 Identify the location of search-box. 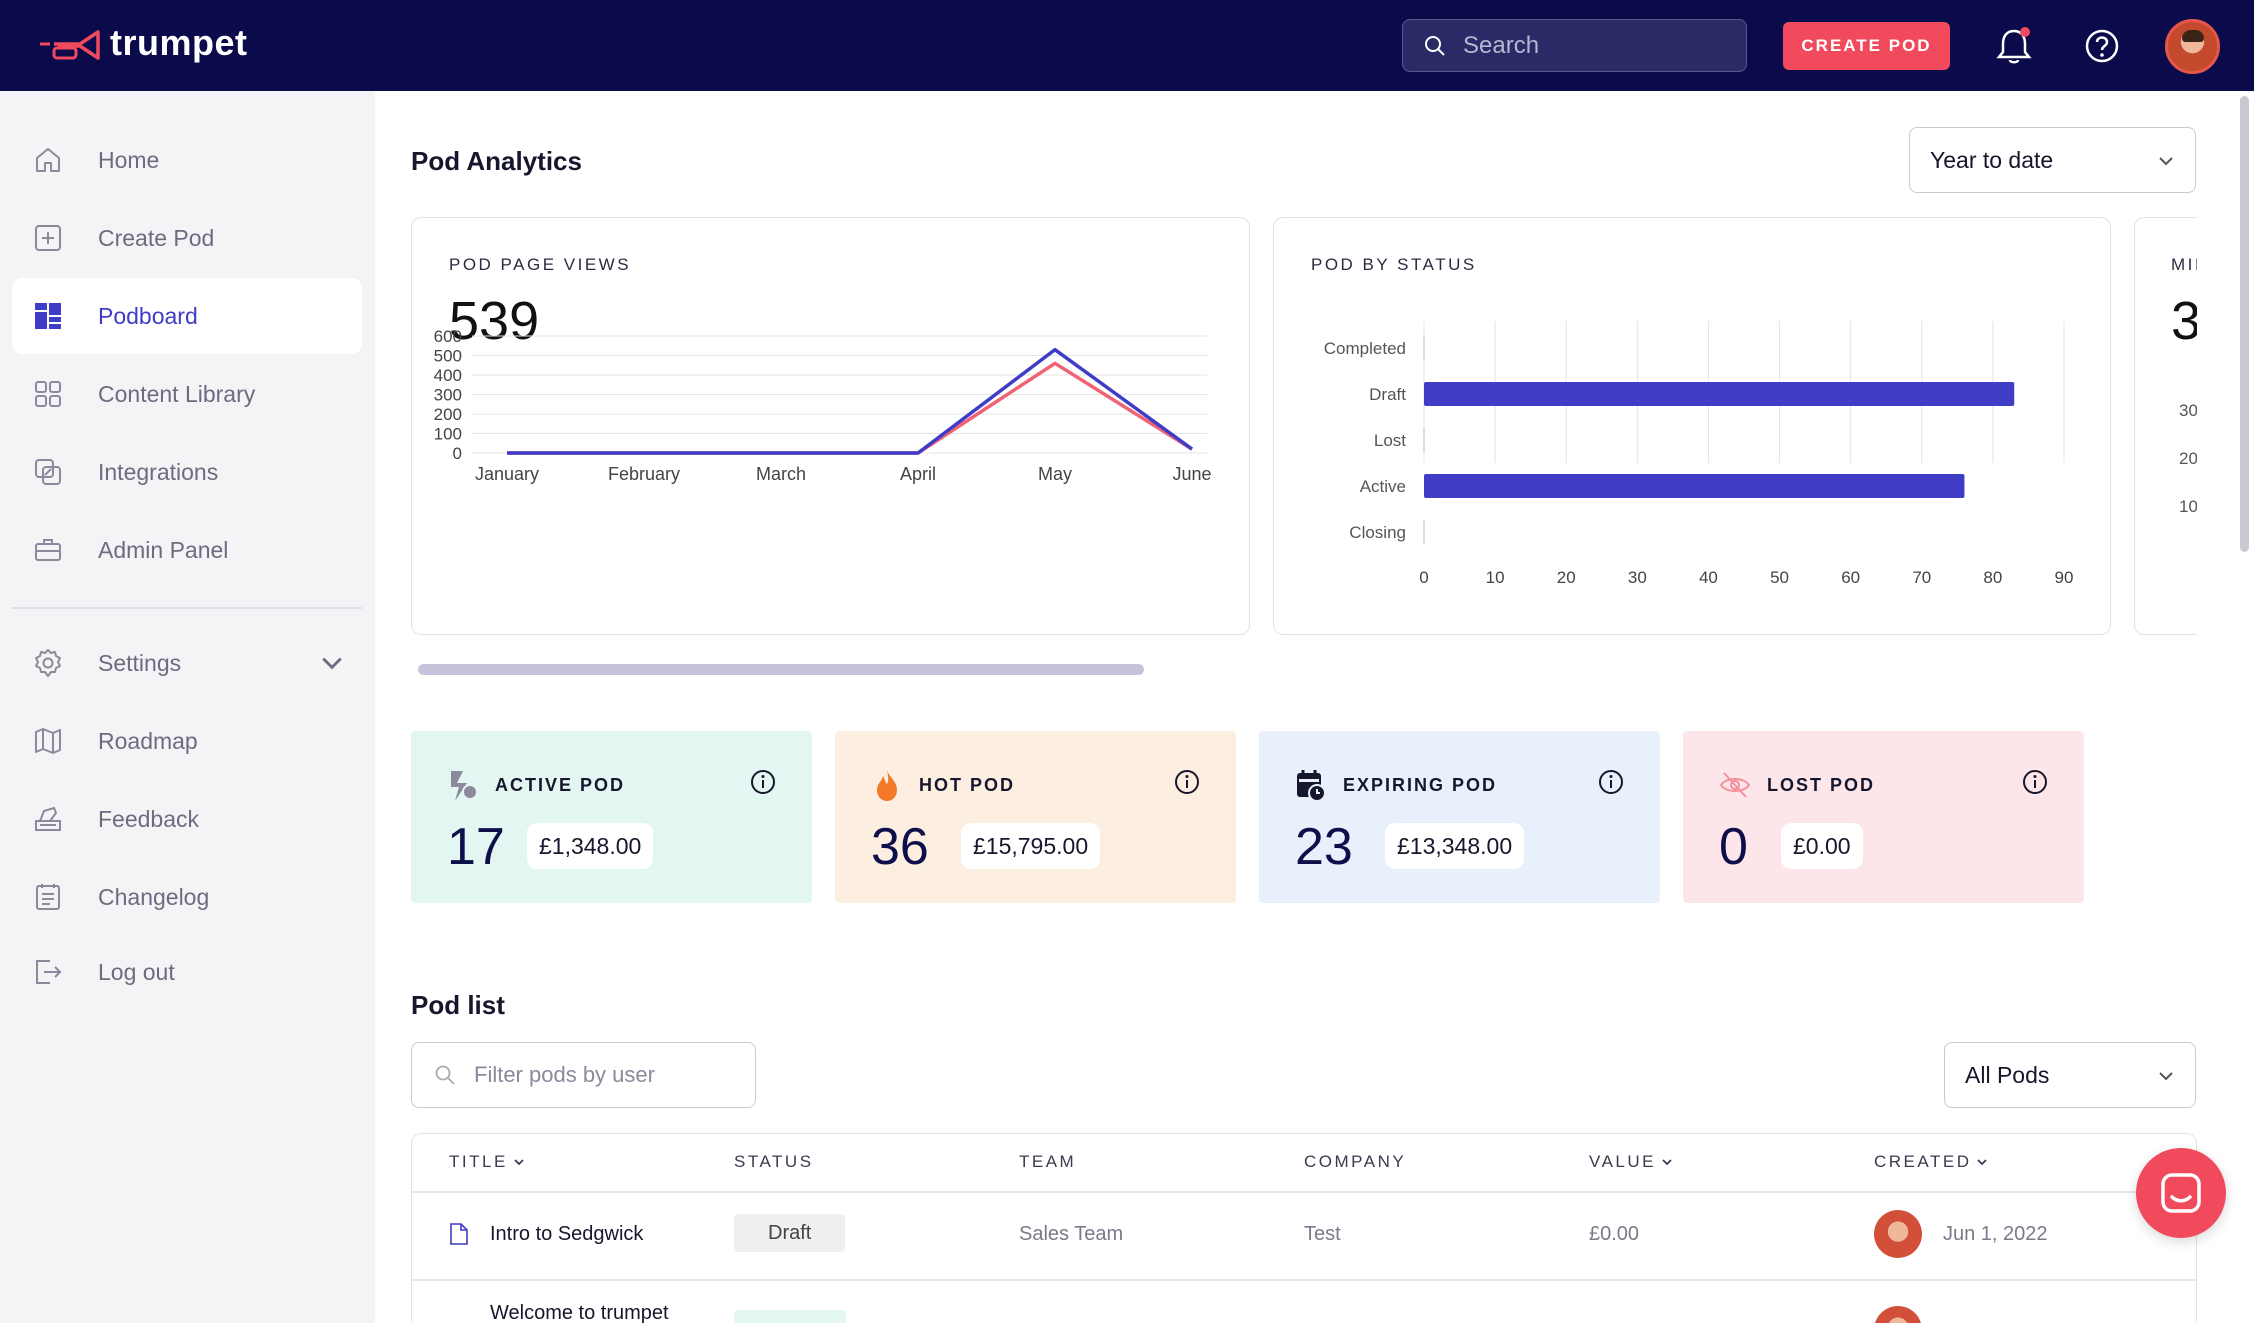
(1574, 45).